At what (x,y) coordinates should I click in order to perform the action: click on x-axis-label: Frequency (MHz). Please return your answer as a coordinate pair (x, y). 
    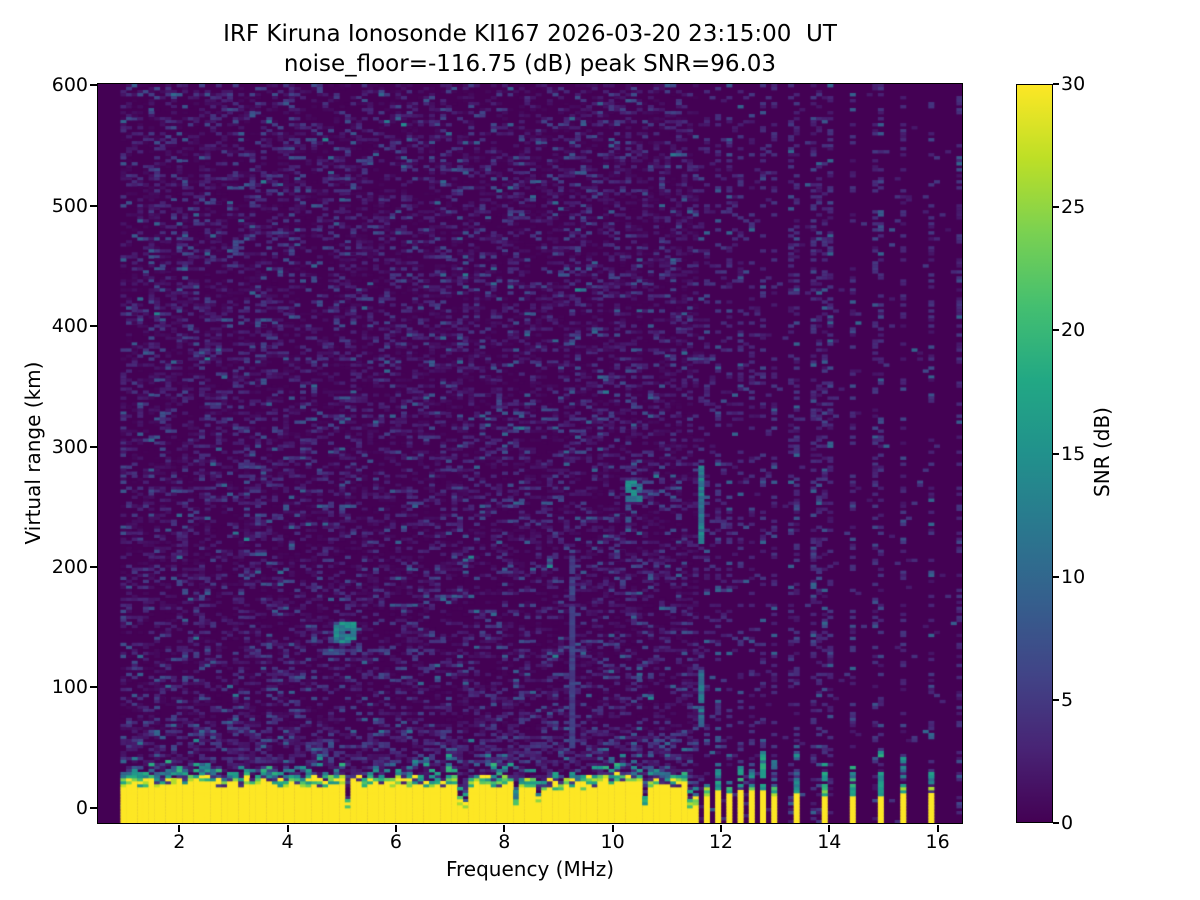
    Looking at the image, I should click on (530, 869).